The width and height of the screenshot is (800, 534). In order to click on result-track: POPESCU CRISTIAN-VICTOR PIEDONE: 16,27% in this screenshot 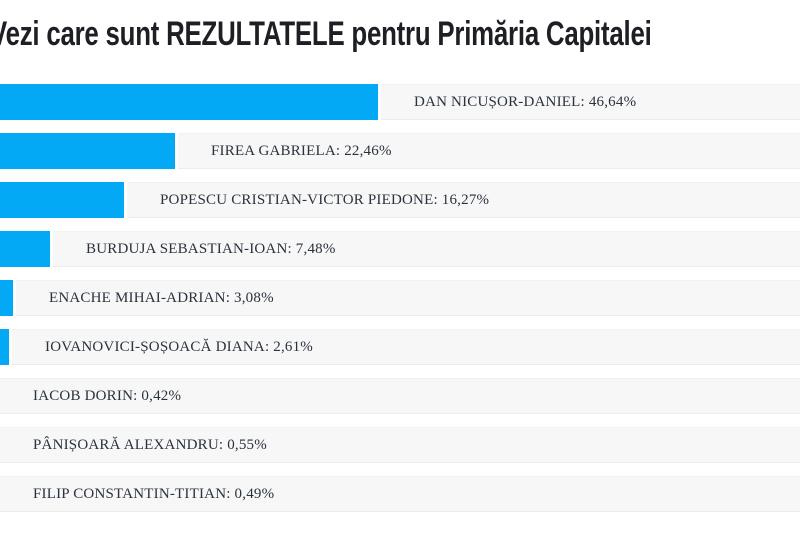, I will do `click(463, 200)`.